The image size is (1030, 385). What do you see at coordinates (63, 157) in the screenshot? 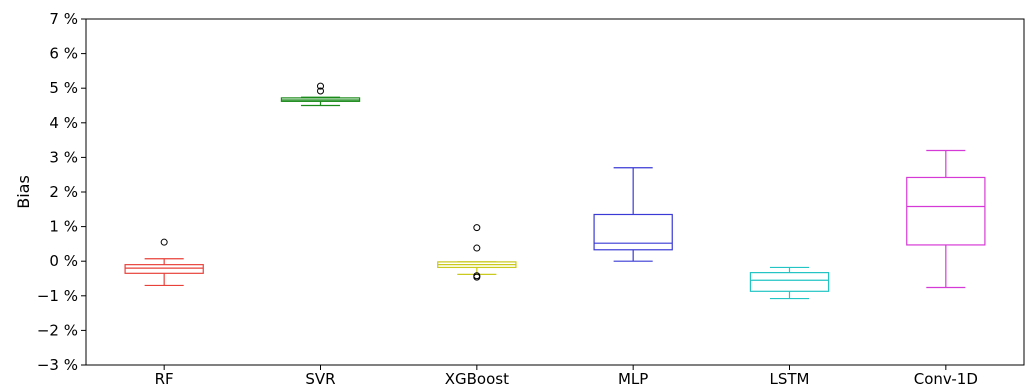
I see `y-tick-label: 3 %` at bounding box center [63, 157].